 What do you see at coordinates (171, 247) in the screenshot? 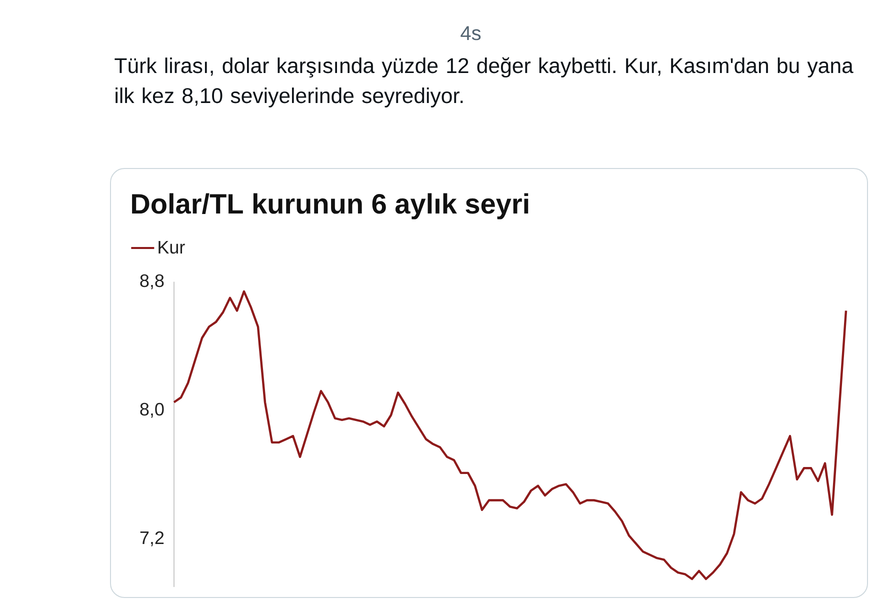
I see `legend-label: Kur` at bounding box center [171, 247].